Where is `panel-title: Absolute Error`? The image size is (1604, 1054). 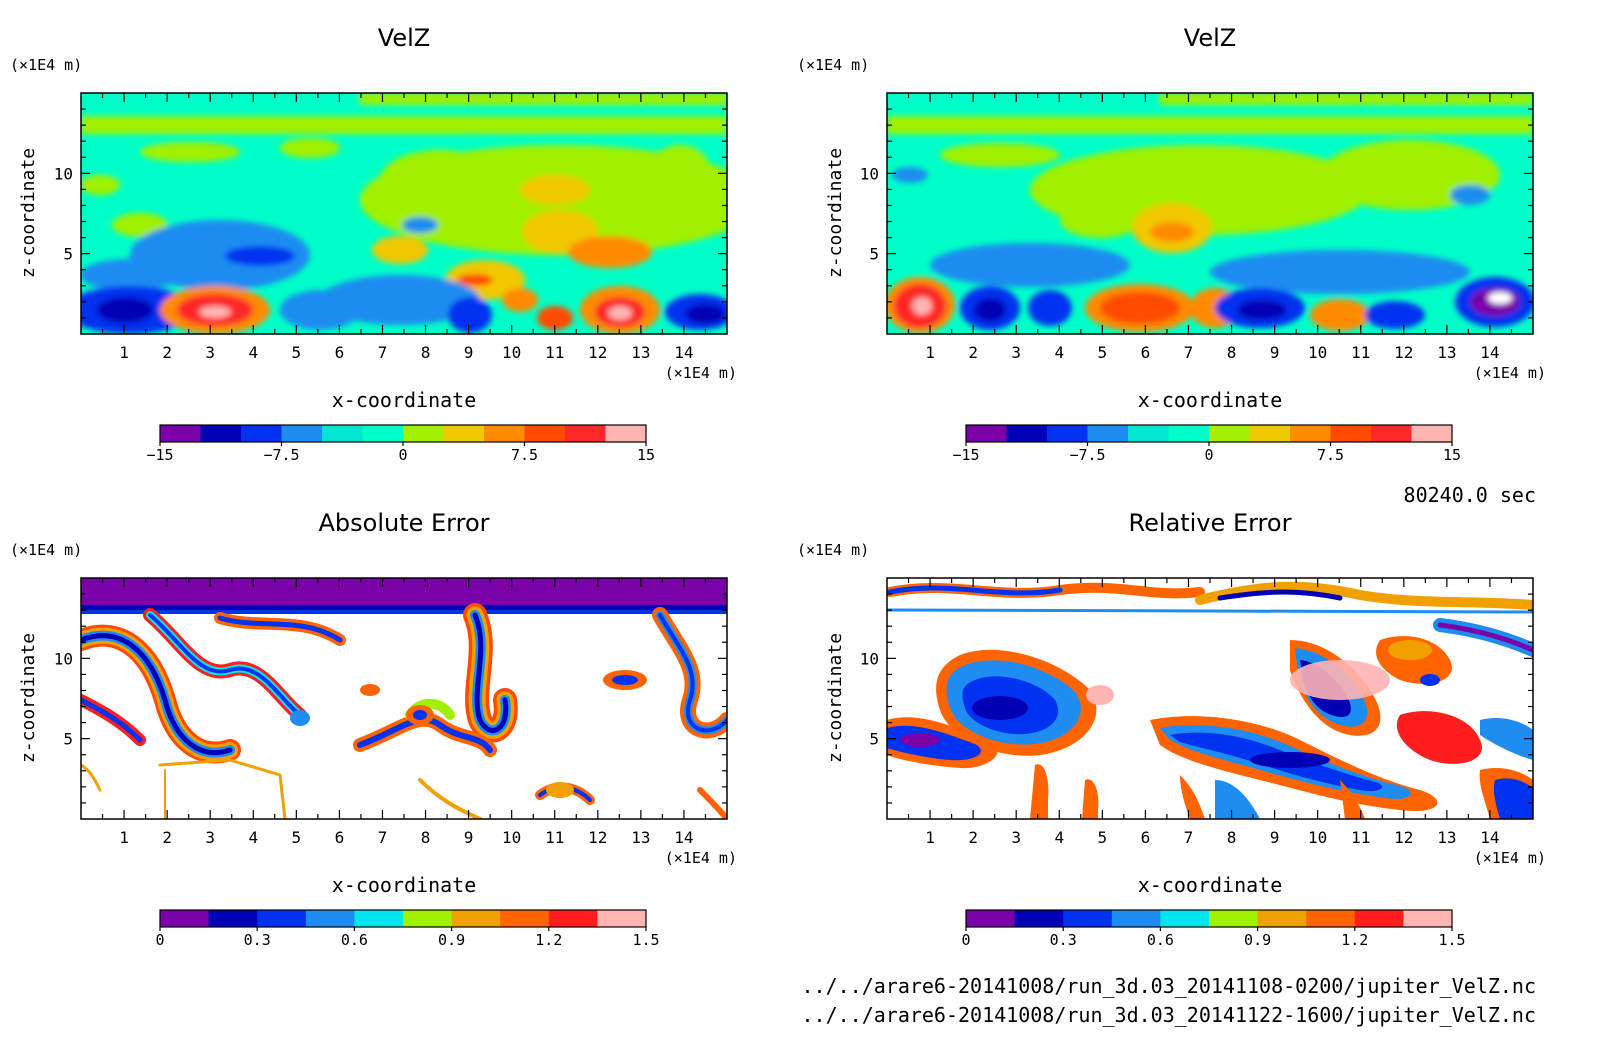 panel-title: Absolute Error is located at coordinates (403, 523).